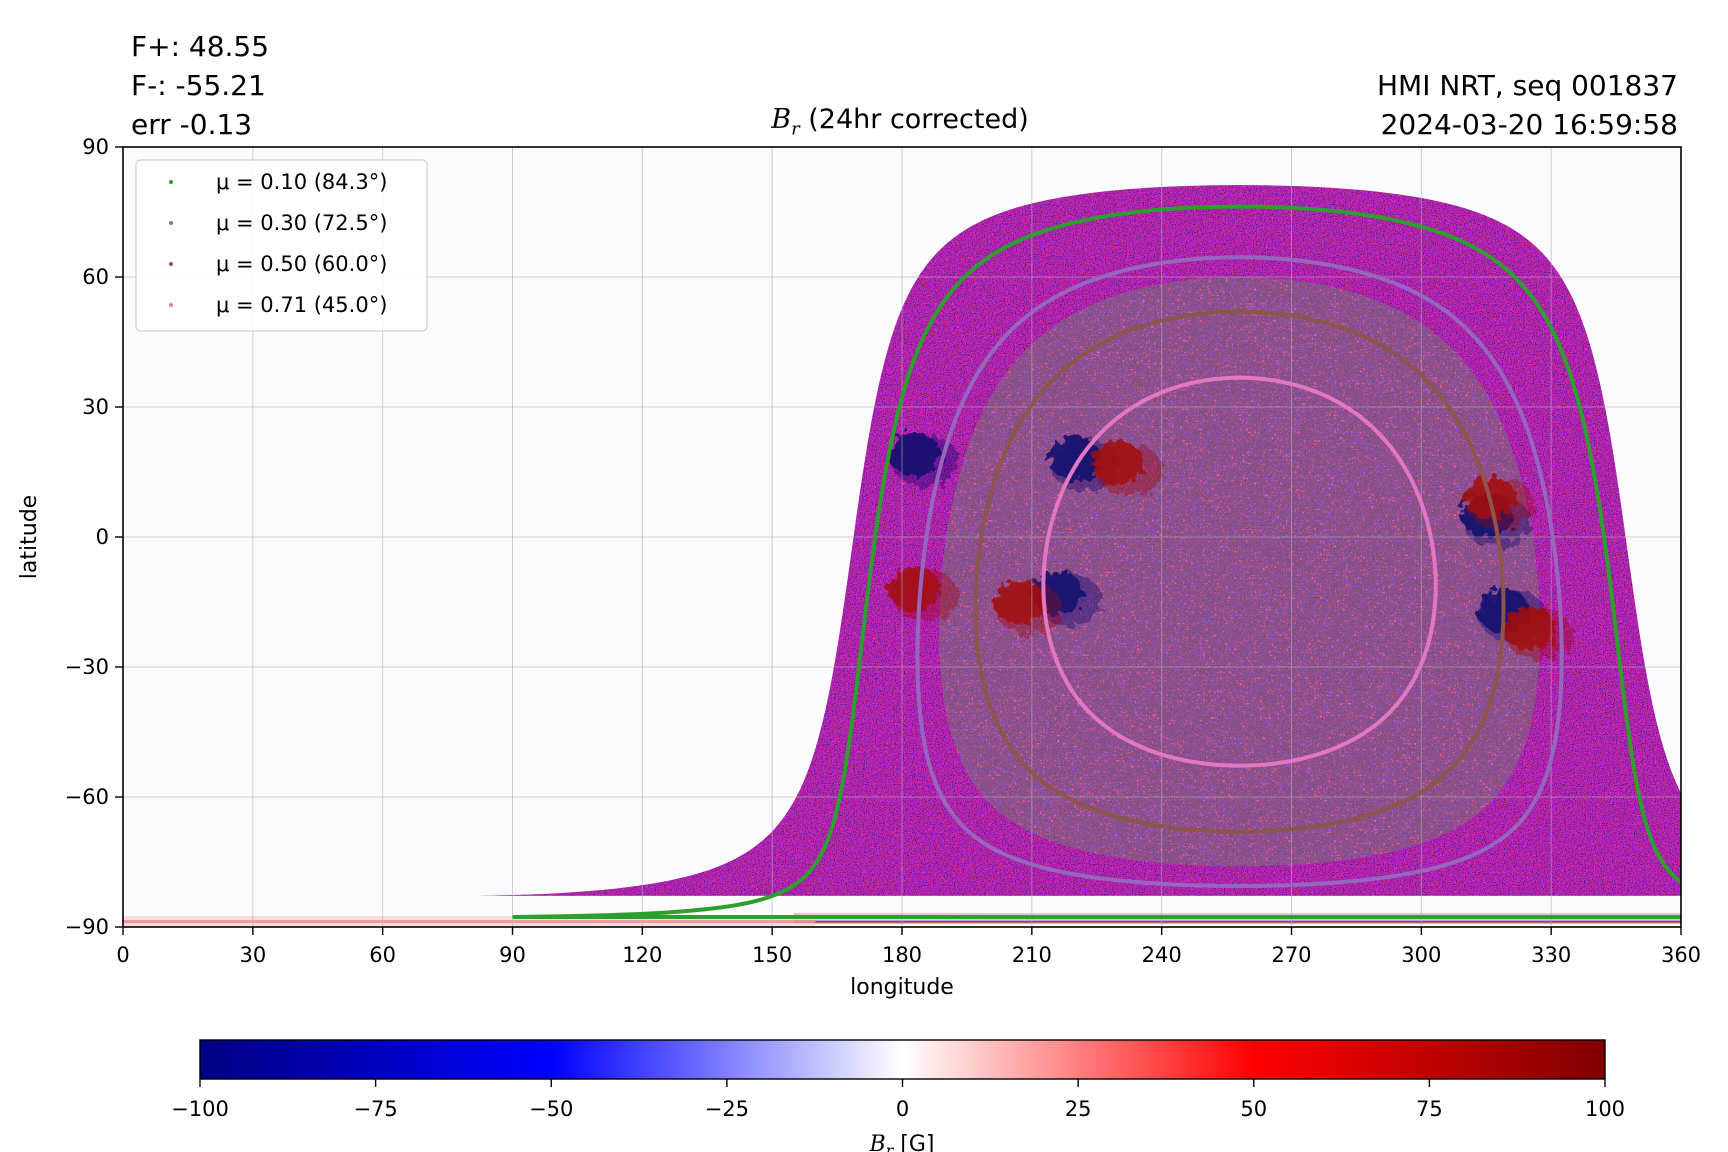 This screenshot has width=1728, height=1152. Describe the element at coordinates (87, 927) in the screenshot. I see `y-tick-label: −90` at that location.